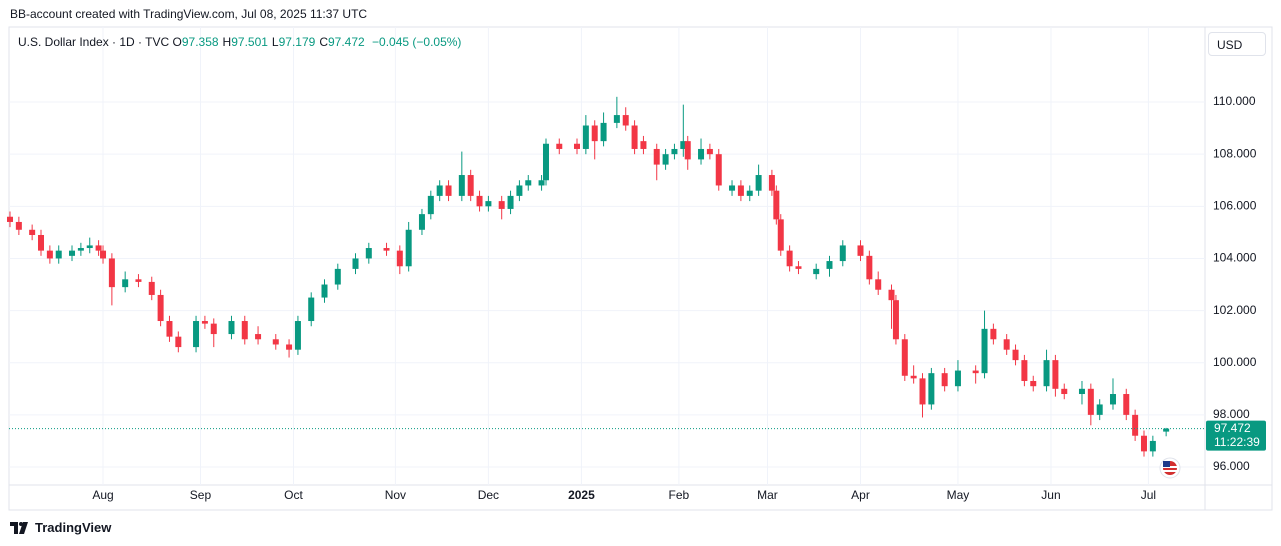  What do you see at coordinates (201, 495) in the screenshot?
I see `x-tick-label: Sep` at bounding box center [201, 495].